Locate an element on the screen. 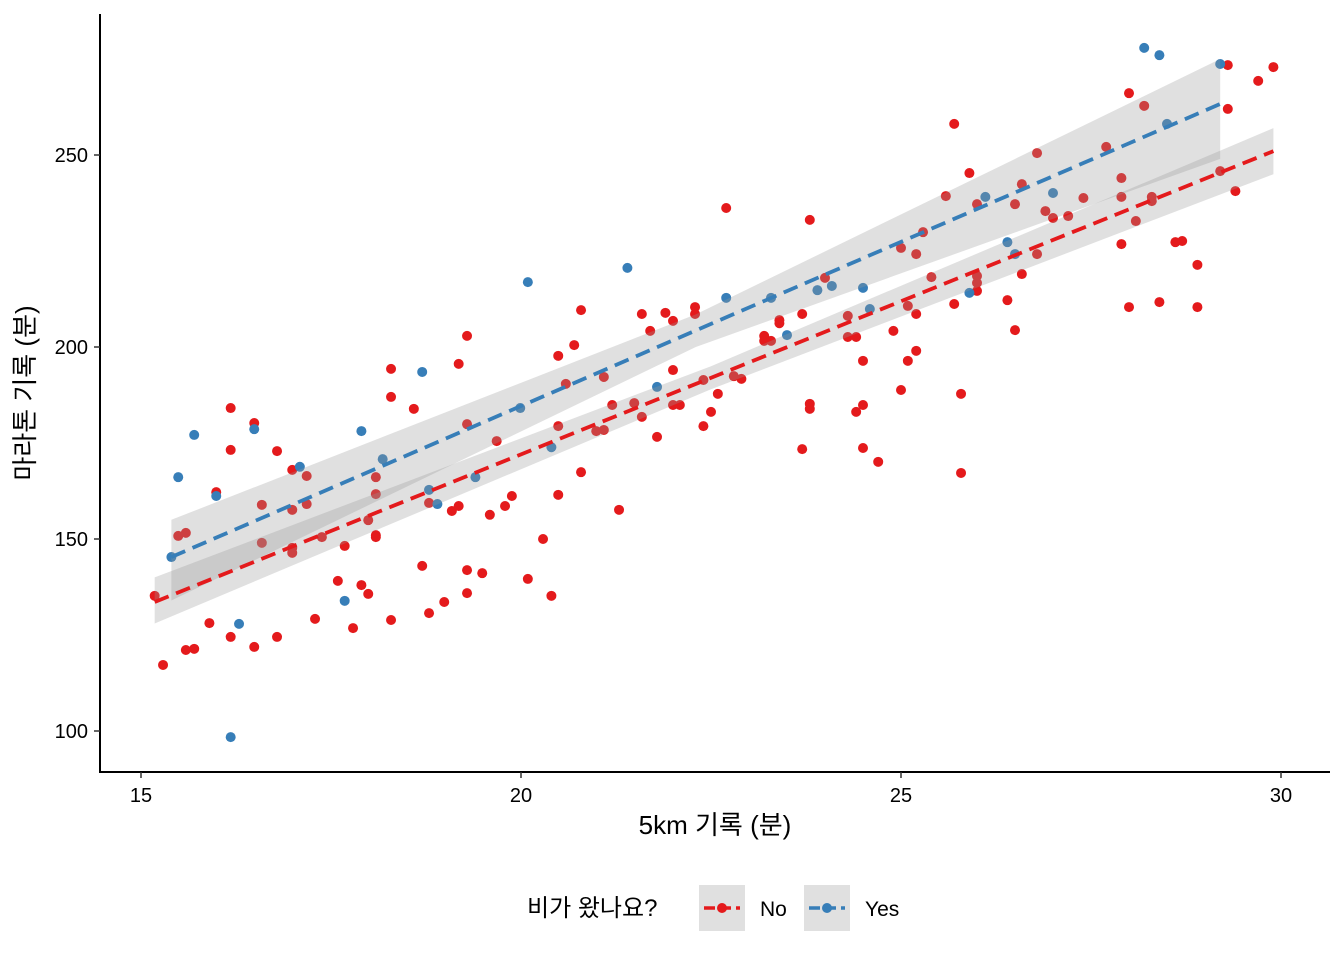 The width and height of the screenshot is (1344, 965). legend-item-yes: Yes is located at coordinates (851, 908).